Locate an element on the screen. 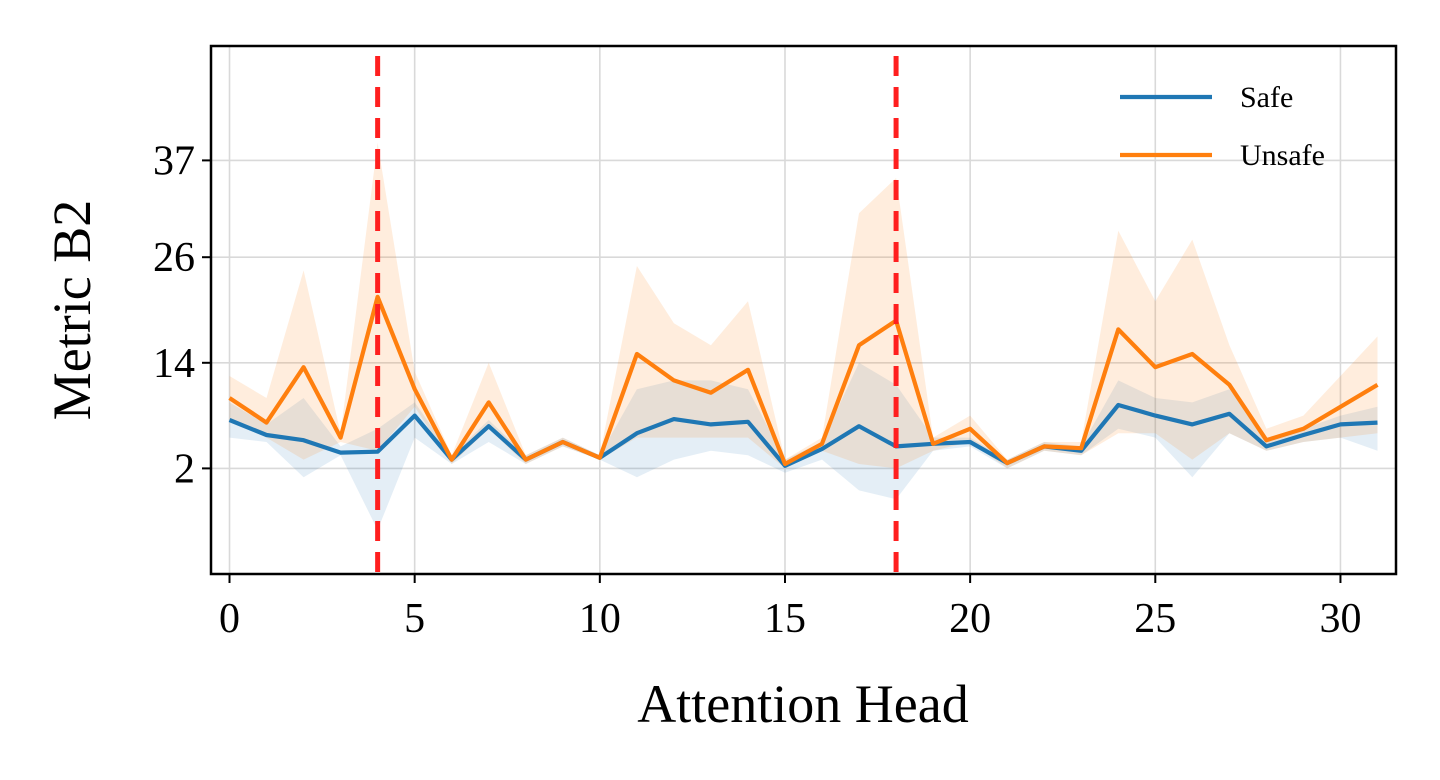 Image resolution: width=1440 pixels, height=780 pixels. x-tick-label: 25 is located at coordinates (1155, 619).